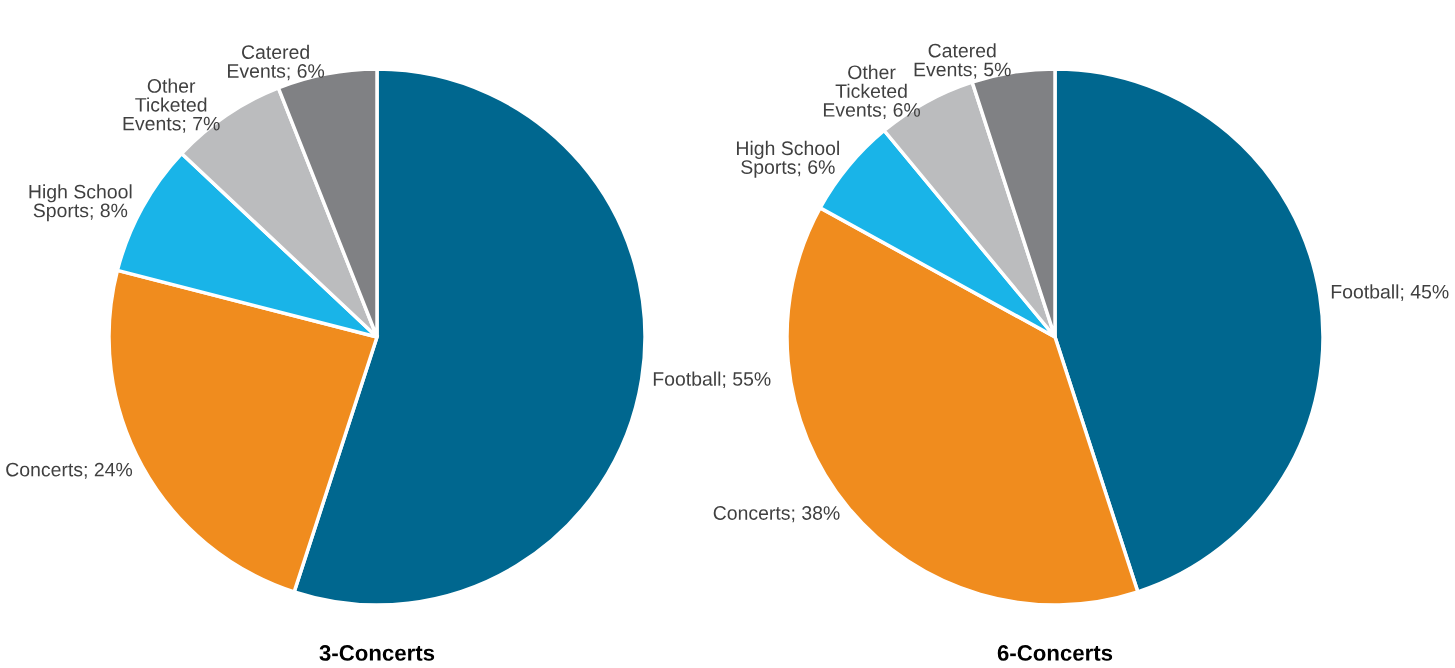 The width and height of the screenshot is (1455, 668). What do you see at coordinates (776, 514) in the screenshot?
I see `slice-label: Concerts; 38%` at bounding box center [776, 514].